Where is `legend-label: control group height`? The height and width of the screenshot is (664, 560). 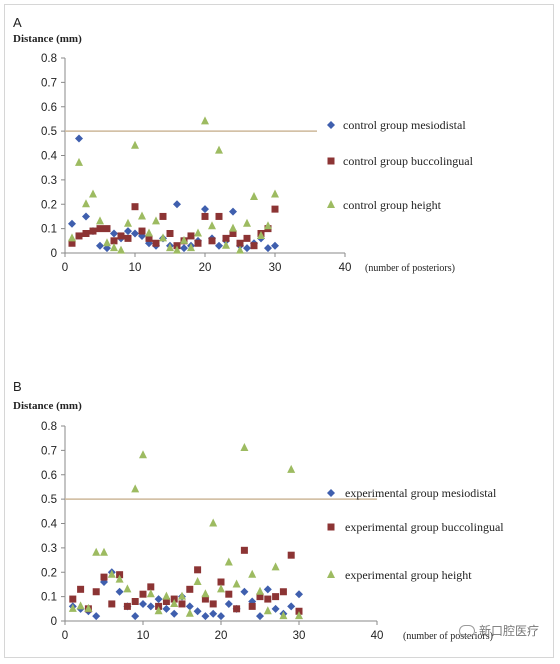 legend-label: control group height is located at coordinates (392, 205).